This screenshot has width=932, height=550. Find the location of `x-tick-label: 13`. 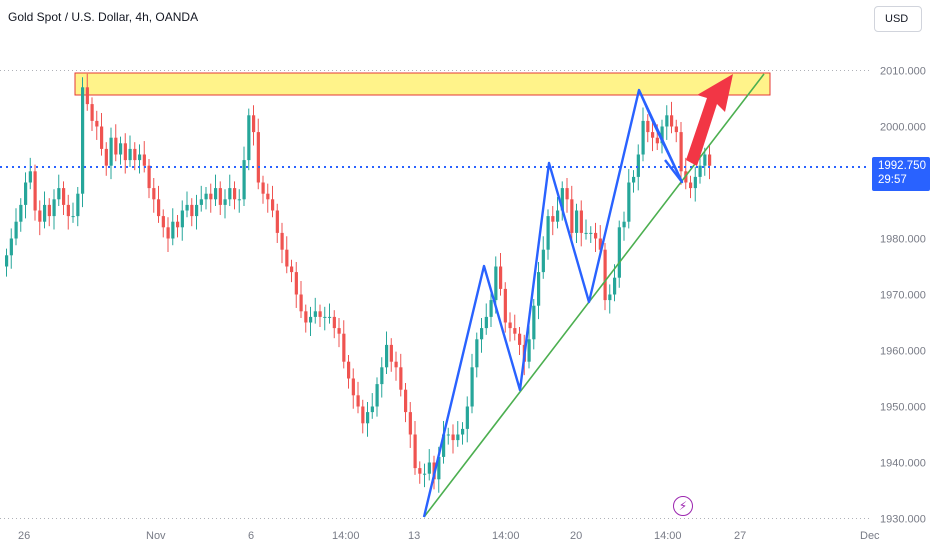

x-tick-label: 13 is located at coordinates (414, 536).